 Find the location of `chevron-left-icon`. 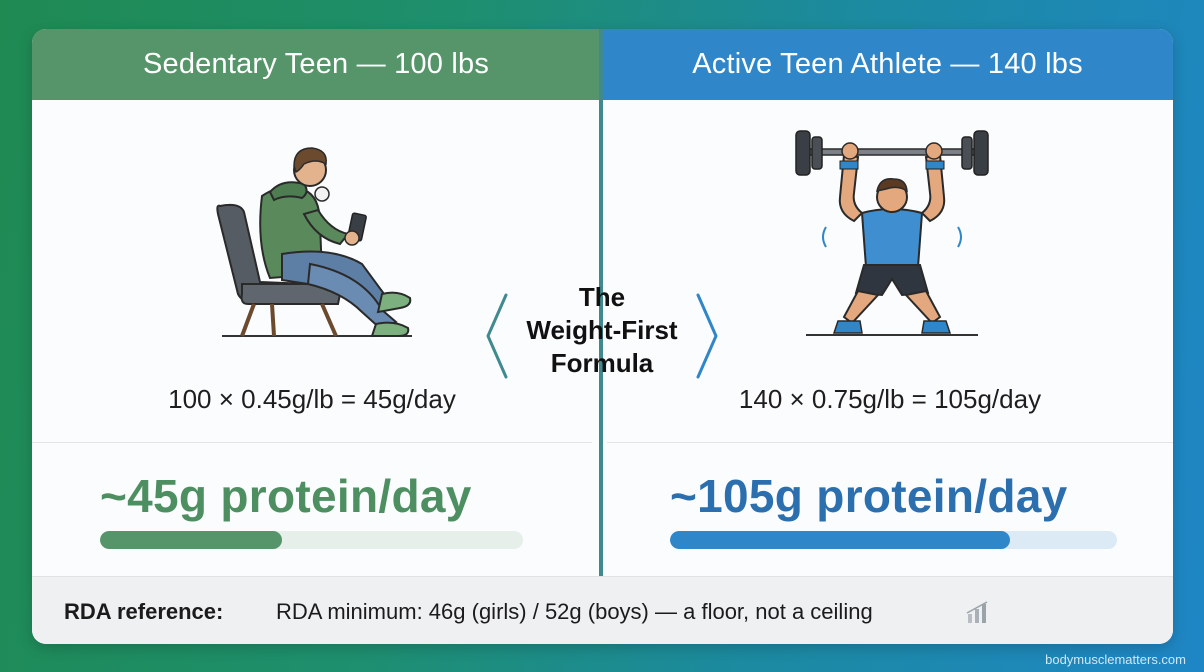

chevron-left-icon is located at coordinates (497, 336).